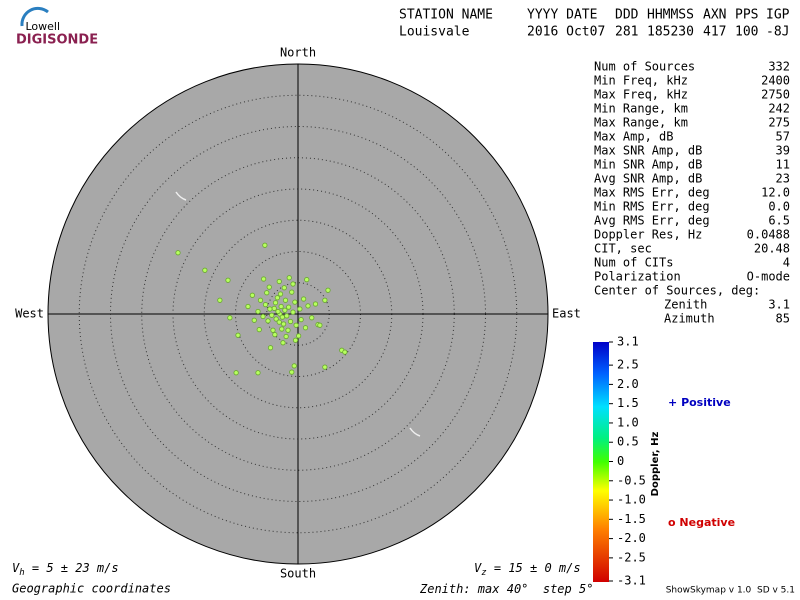 This screenshot has height=600, width=800. Describe the element at coordinates (601, 462) in the screenshot. I see `colorbar` at that location.